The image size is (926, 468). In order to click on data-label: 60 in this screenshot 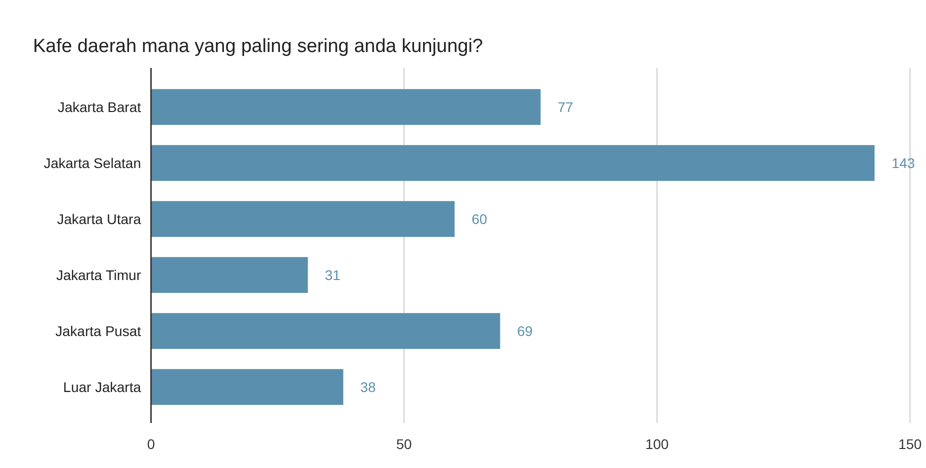, I will do `click(480, 218)`.